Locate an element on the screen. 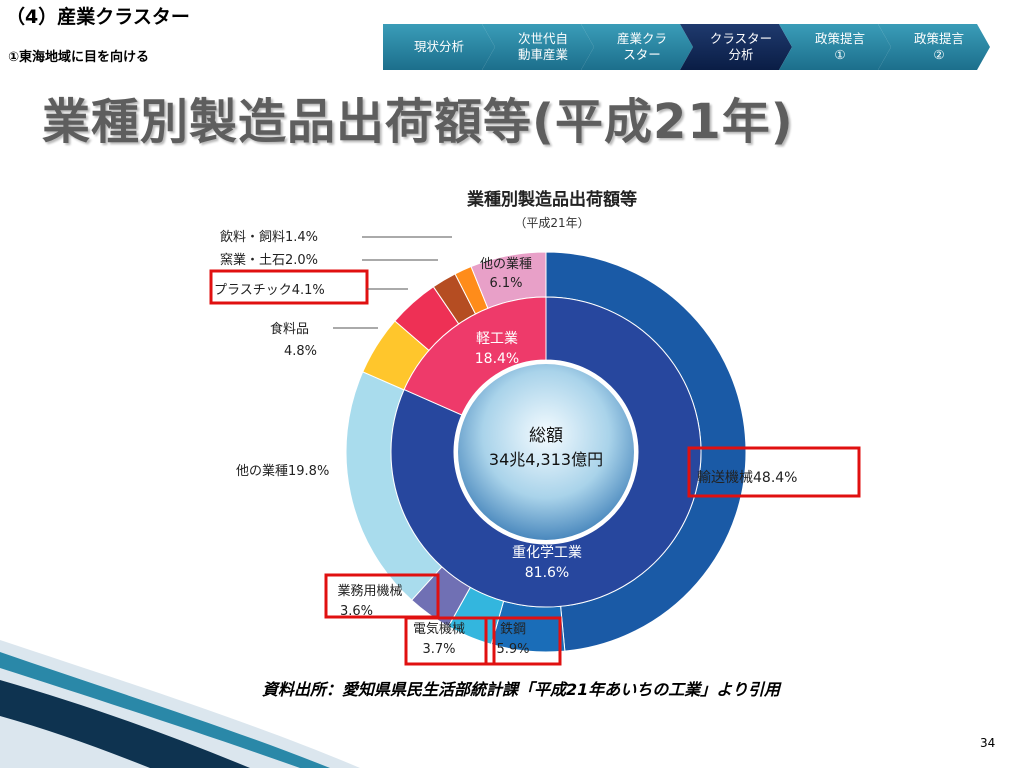 The height and width of the screenshot is (768, 1024). step-industry-cluster: 産業クラ スター is located at coordinates (637, 47).